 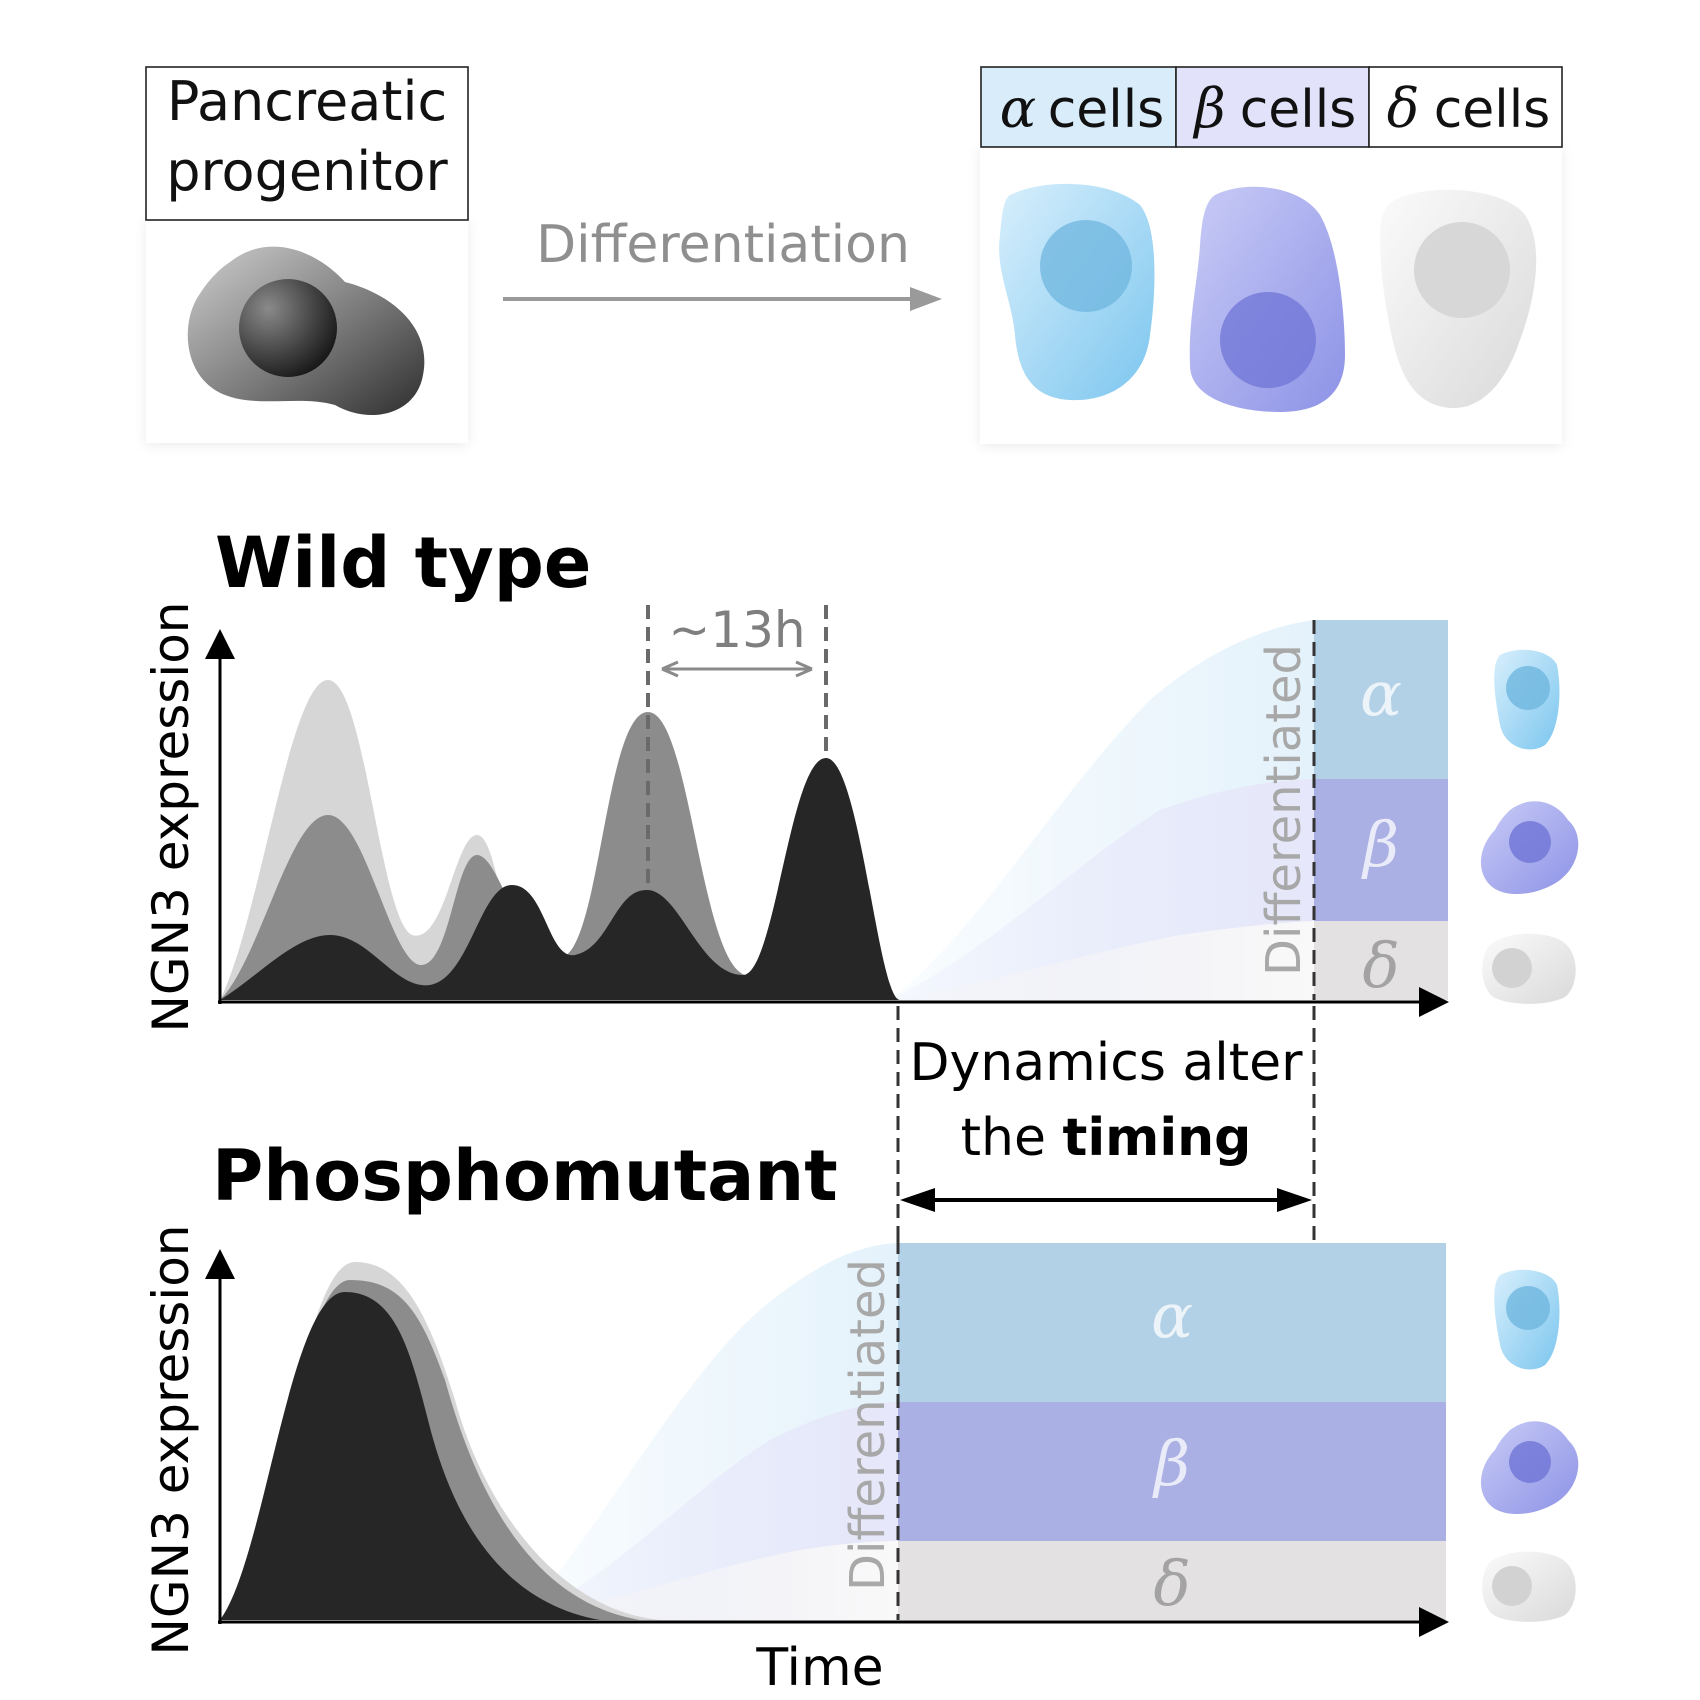 What do you see at coordinates (1529, 848) in the screenshot?
I see `wt-beta-cell-icon` at bounding box center [1529, 848].